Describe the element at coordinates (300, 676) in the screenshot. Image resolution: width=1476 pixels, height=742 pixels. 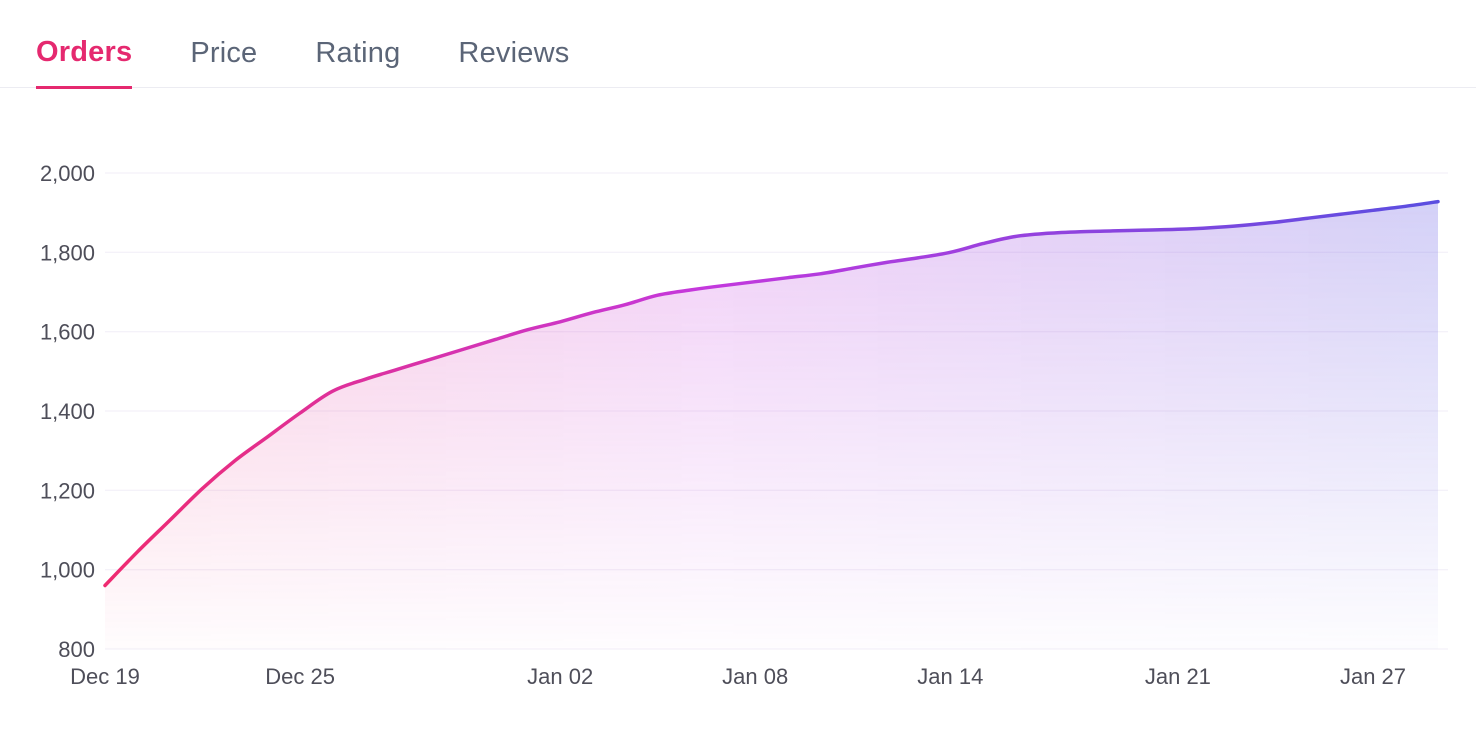
I see `x-tick-label: Dec 25` at that location.